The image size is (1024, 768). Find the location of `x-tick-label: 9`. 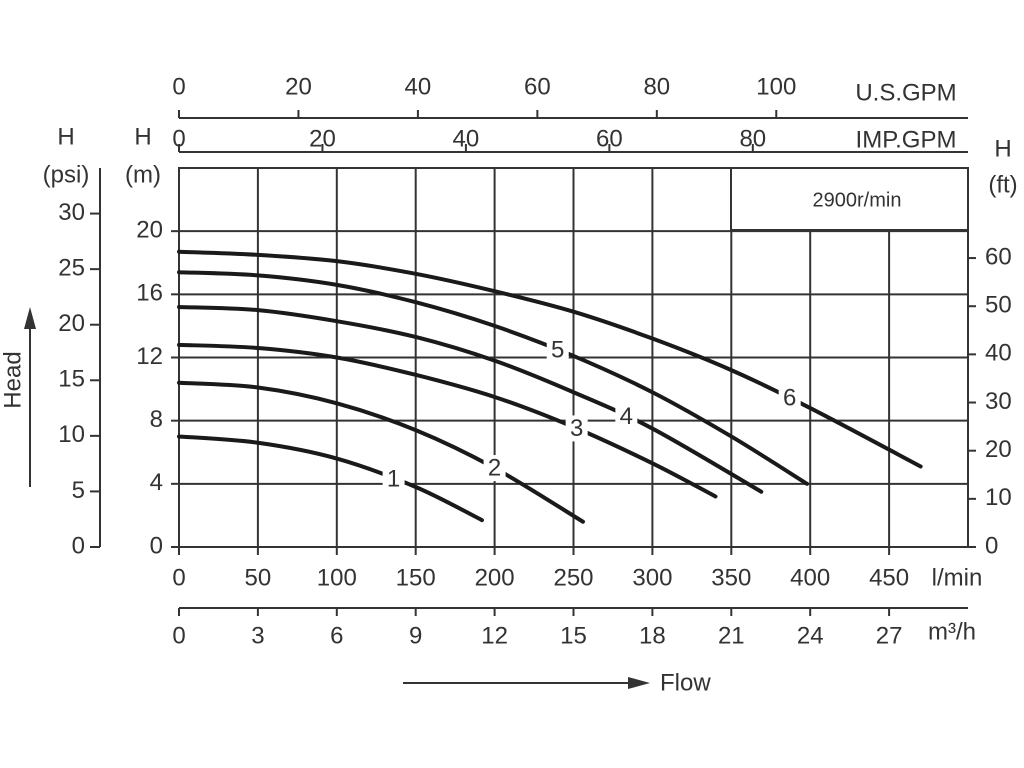

x-tick-label: 9 is located at coordinates (415, 635).